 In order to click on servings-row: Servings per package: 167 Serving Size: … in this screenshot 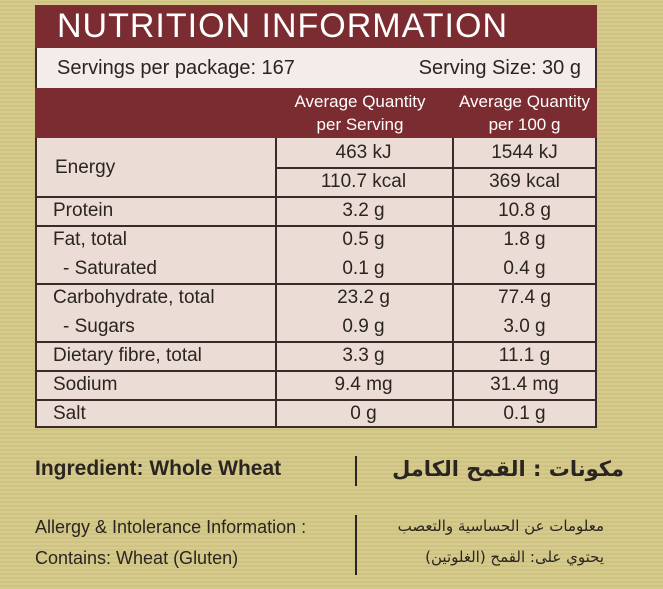, I will do `click(316, 68)`.